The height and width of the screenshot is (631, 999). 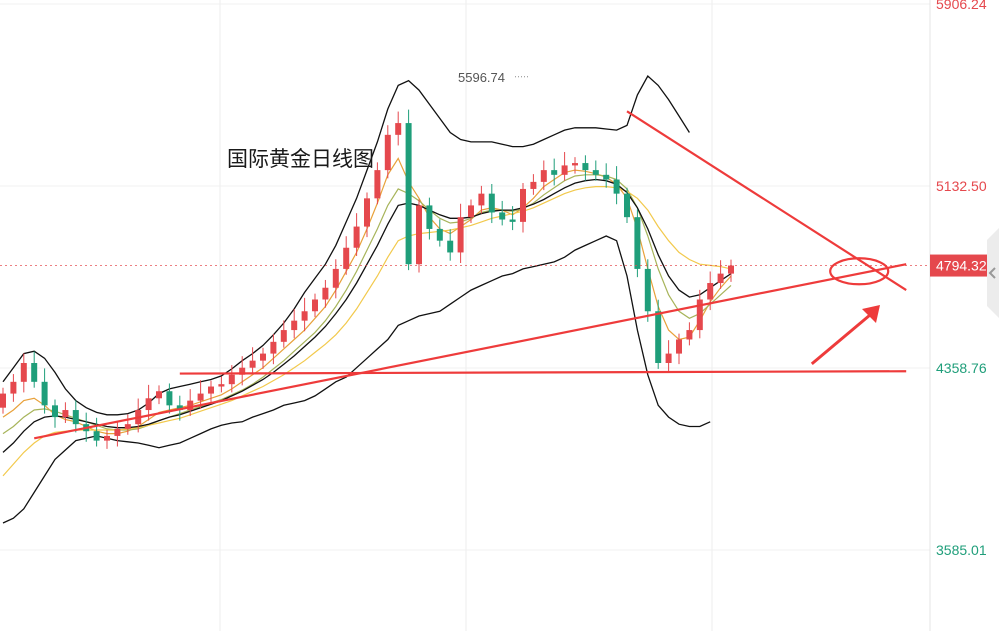 What do you see at coordinates (961, 368) in the screenshot?
I see `y-tick-label: 4358.76` at bounding box center [961, 368].